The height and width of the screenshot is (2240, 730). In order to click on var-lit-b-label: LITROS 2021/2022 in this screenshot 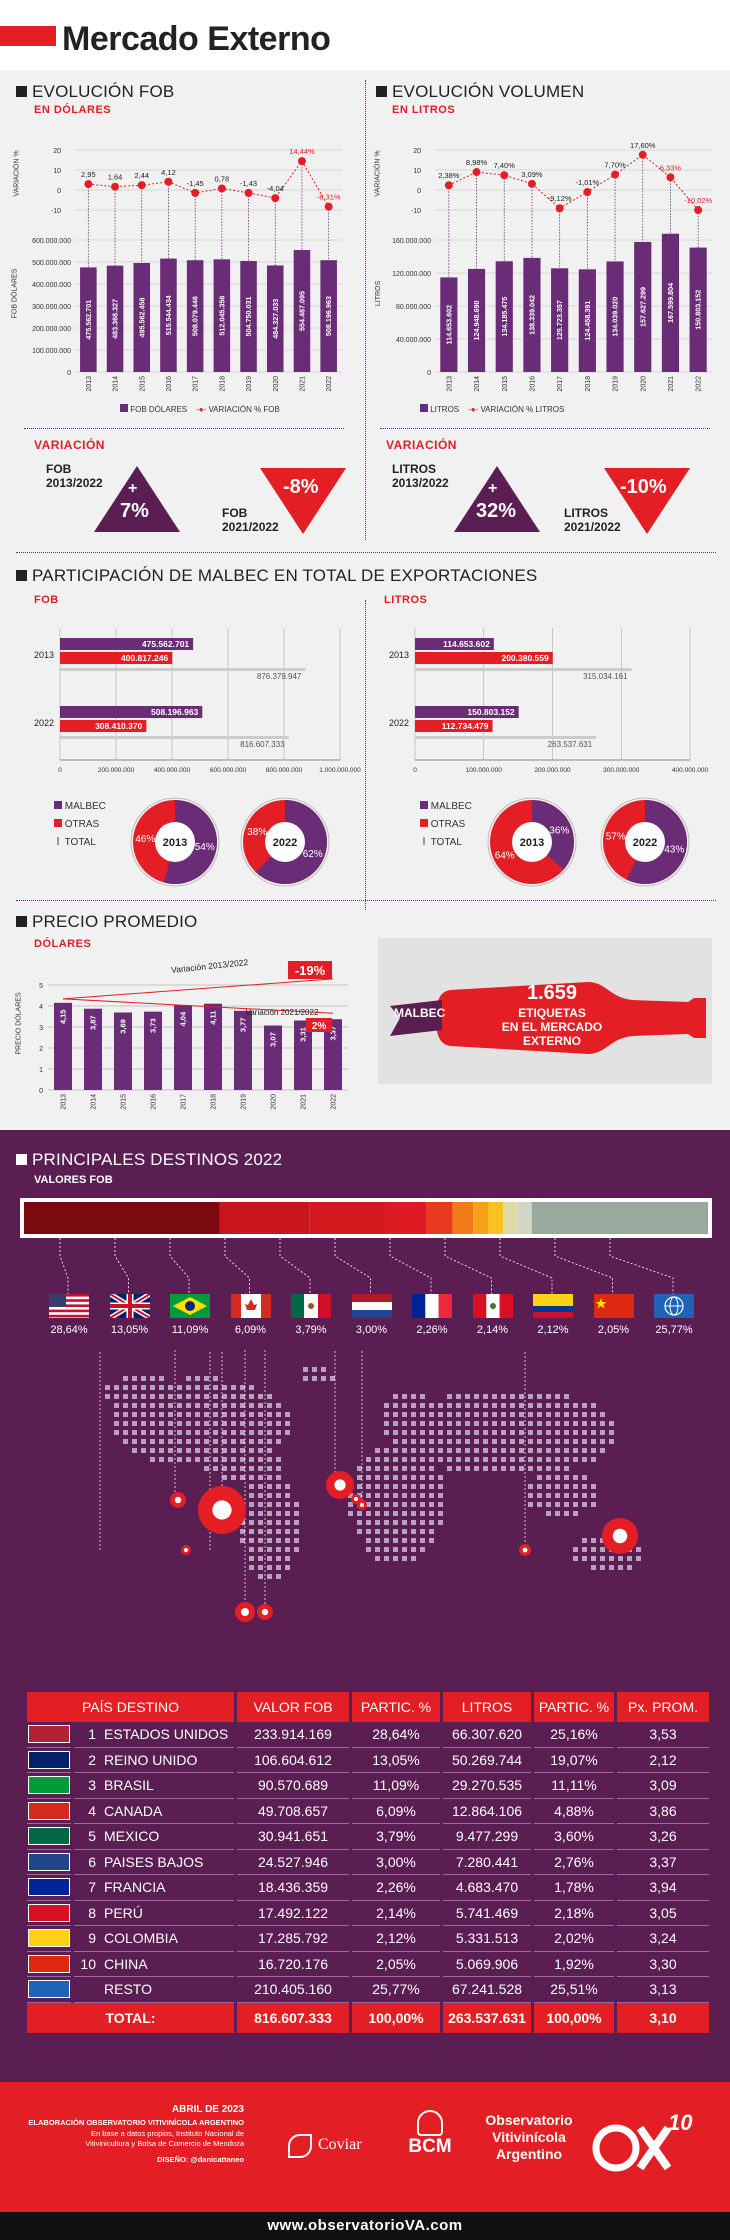, I will do `click(592, 520)`.